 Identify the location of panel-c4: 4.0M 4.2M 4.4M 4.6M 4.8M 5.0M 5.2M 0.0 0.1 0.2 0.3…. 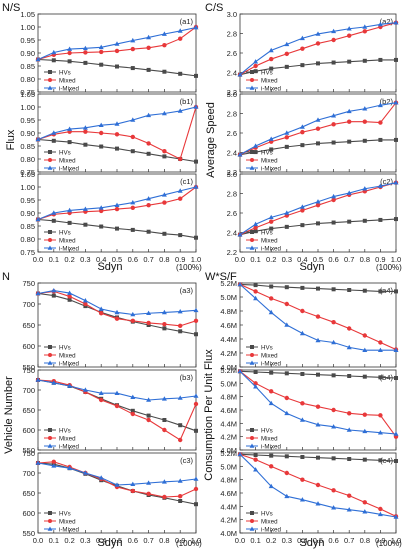
(310, 497).